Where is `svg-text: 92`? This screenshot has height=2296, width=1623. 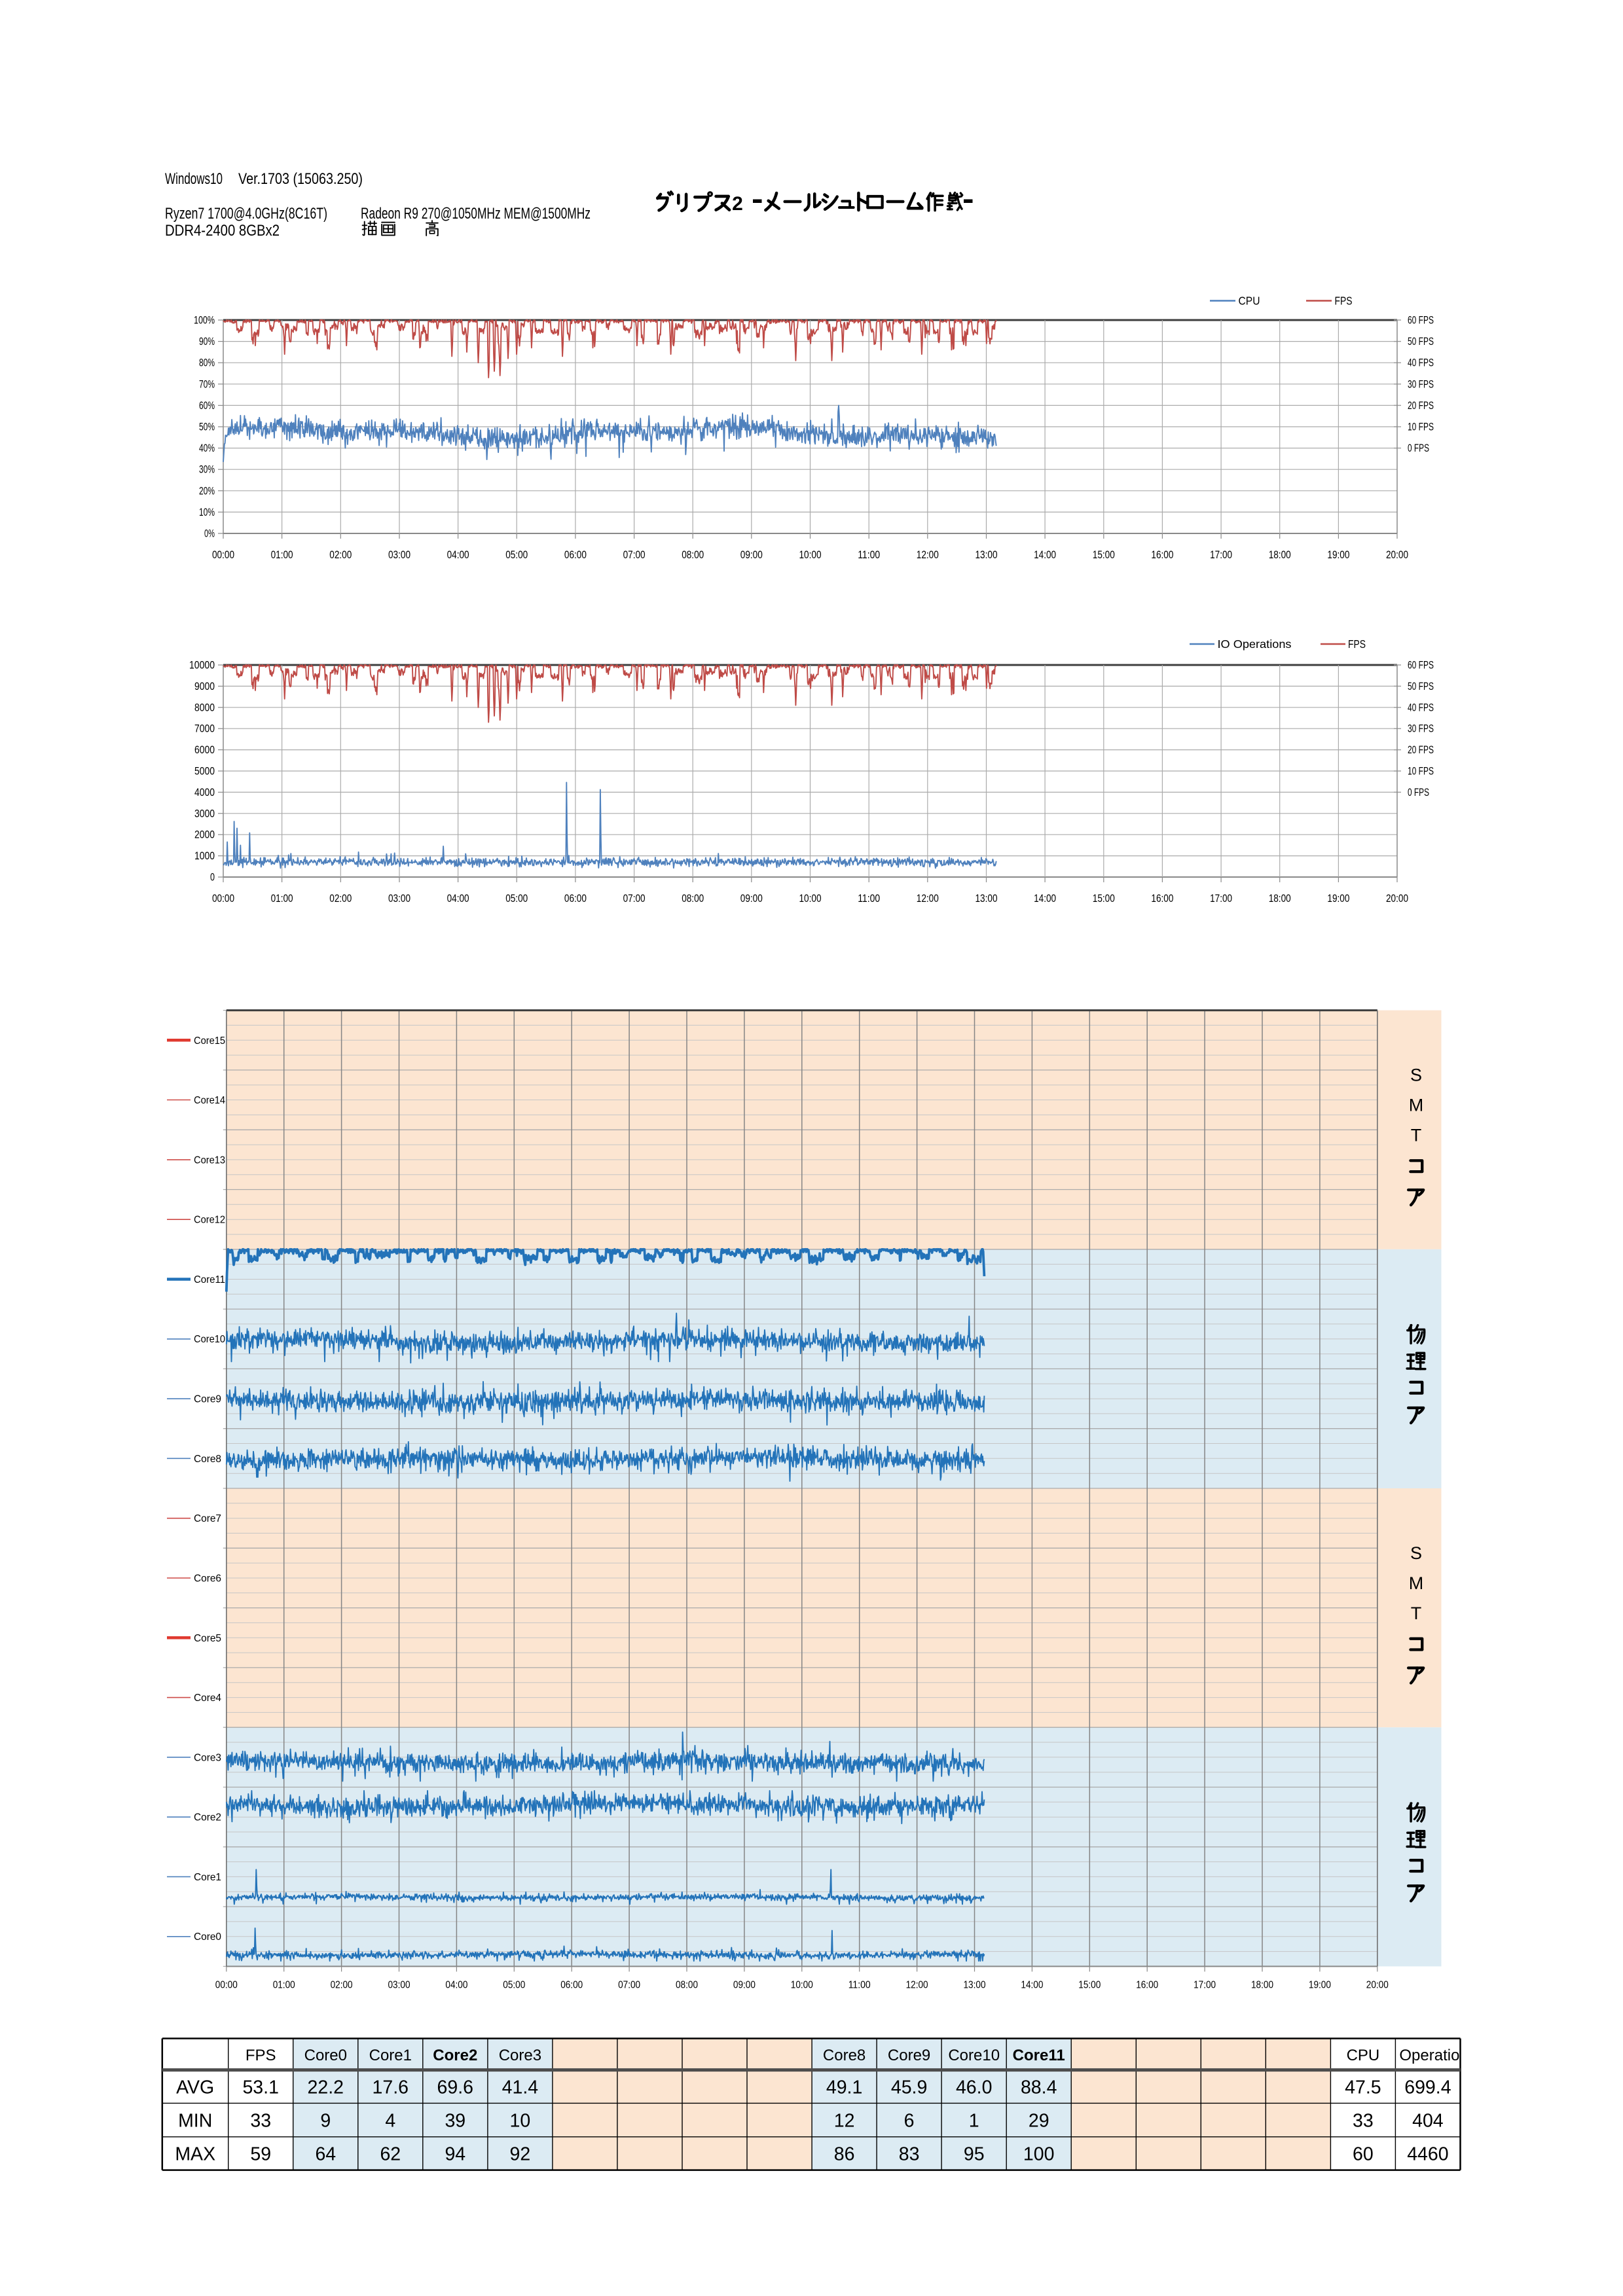 svg-text: 92 is located at coordinates (520, 2154).